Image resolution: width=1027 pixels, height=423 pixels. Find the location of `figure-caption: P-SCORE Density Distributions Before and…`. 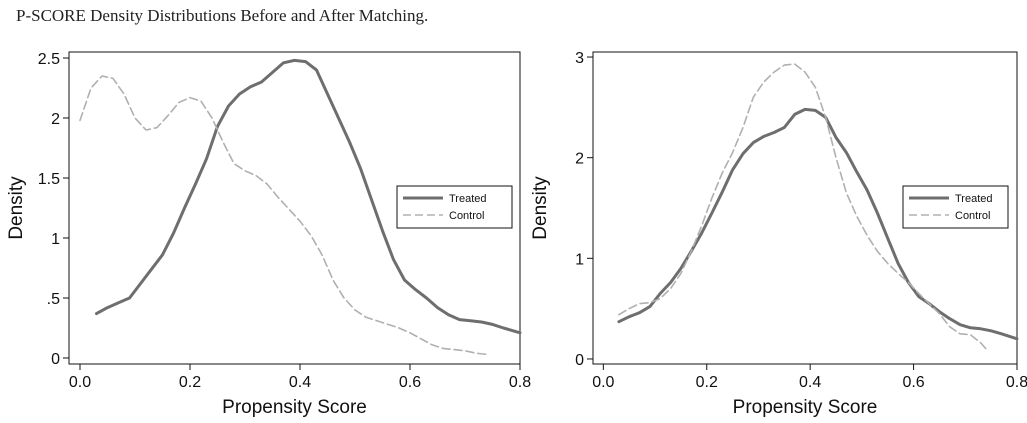

figure-caption: P-SCORE Density Distributions Before and… is located at coordinates (222, 15).